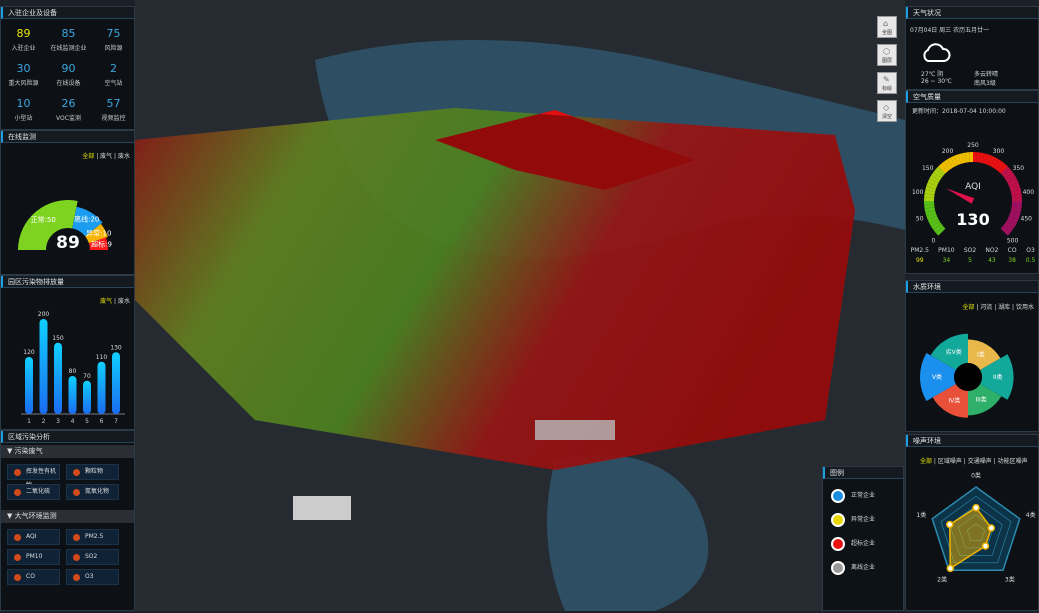 This screenshot has height=613, width=1039. What do you see at coordinates (887, 27) in the screenshot?
I see `tool-home: ⌂全图` at bounding box center [887, 27].